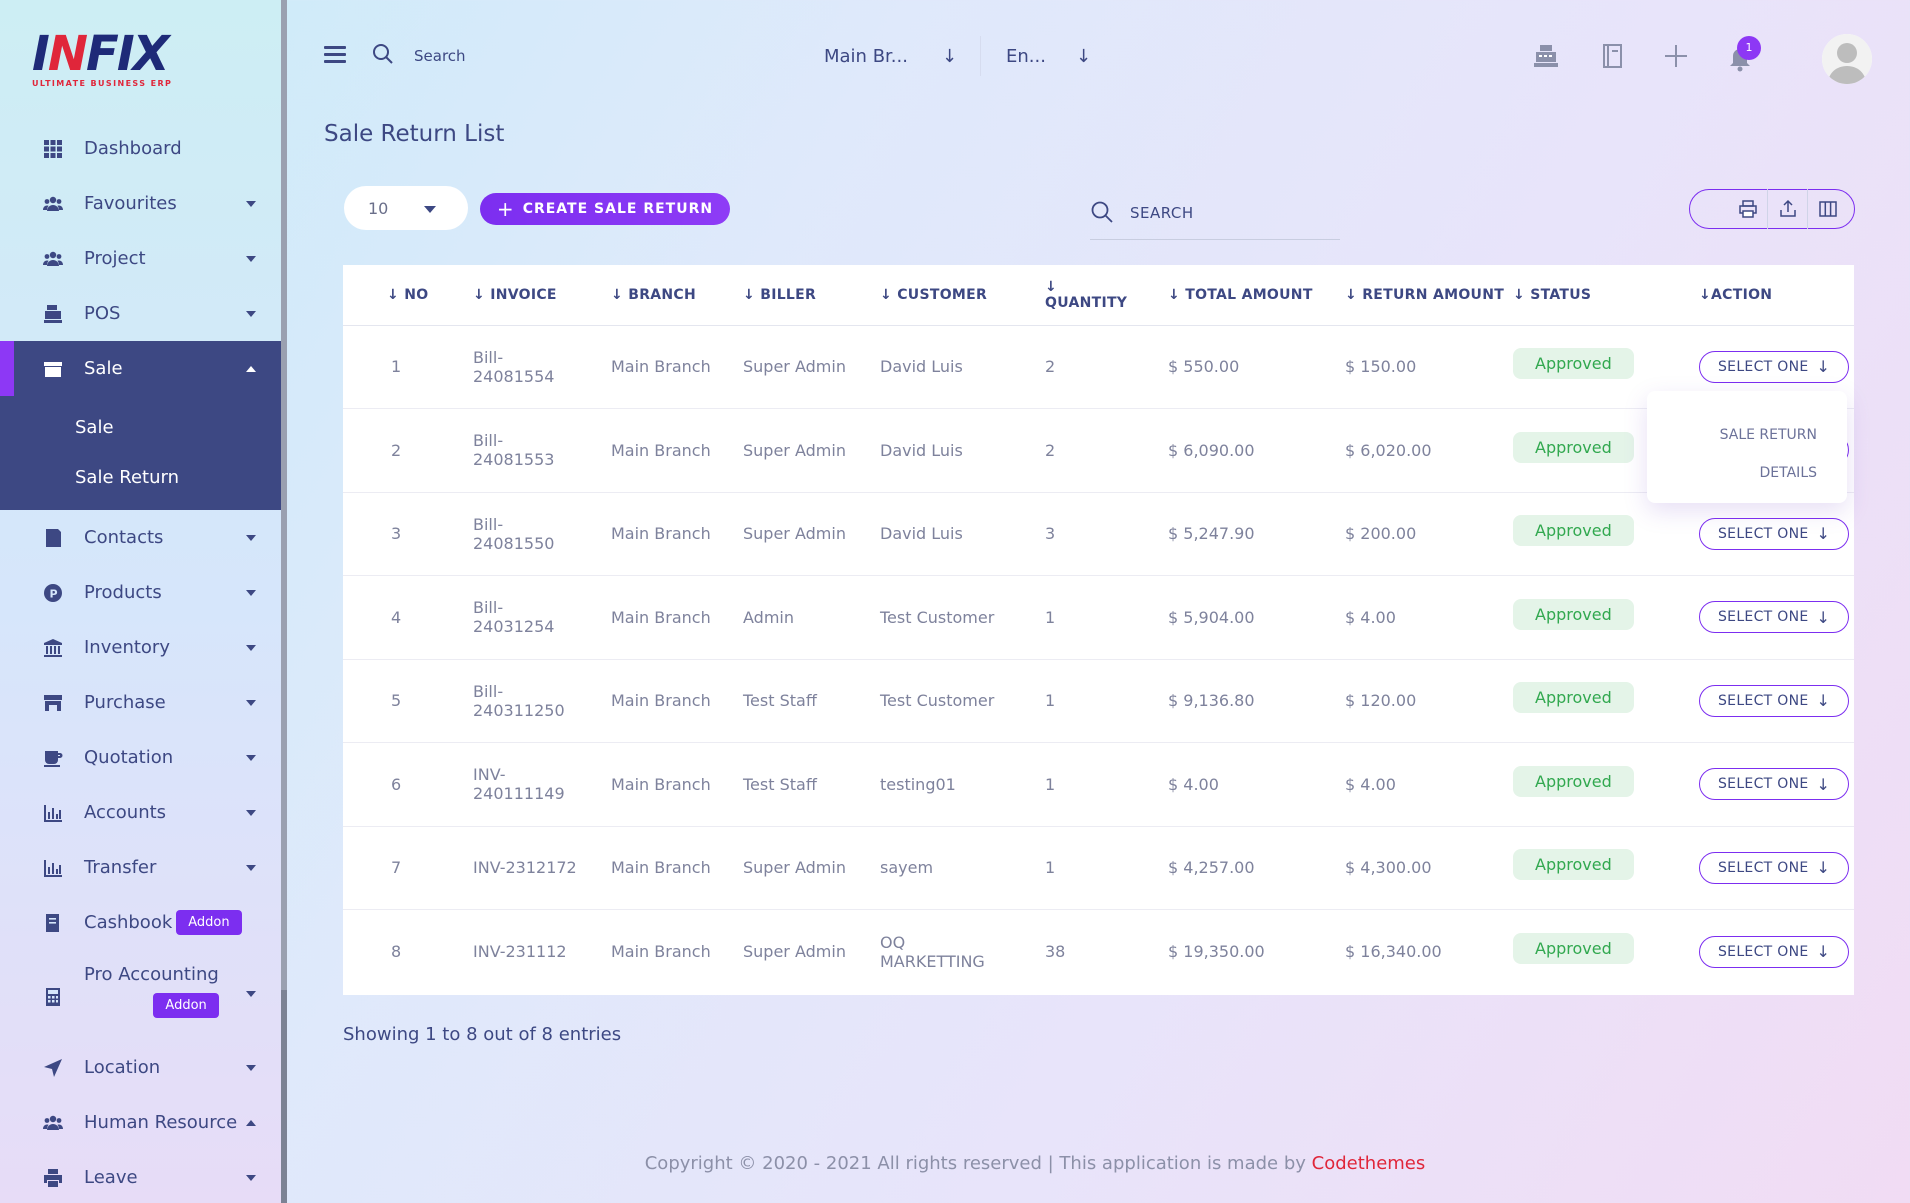 Image resolution: width=1910 pixels, height=1203 pixels. What do you see at coordinates (141, 592) in the screenshot?
I see `sidebar-item-products: P Products` at bounding box center [141, 592].